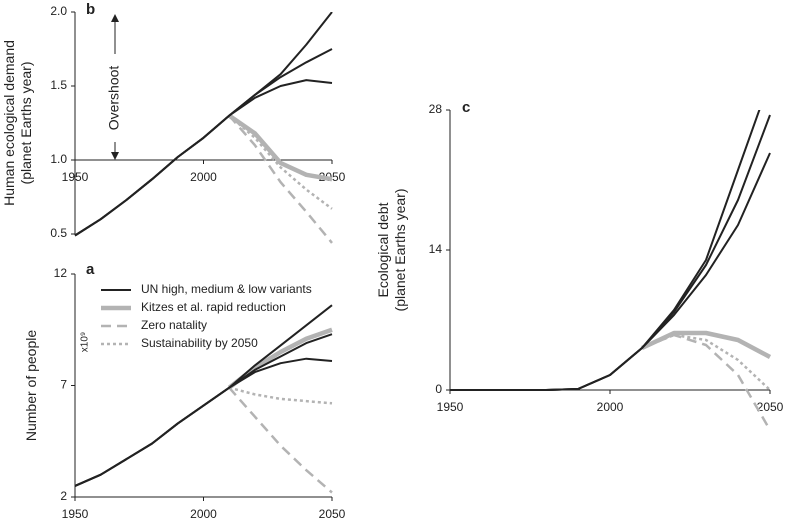  I want to click on unit-label: x10⁹, so click(85, 342).